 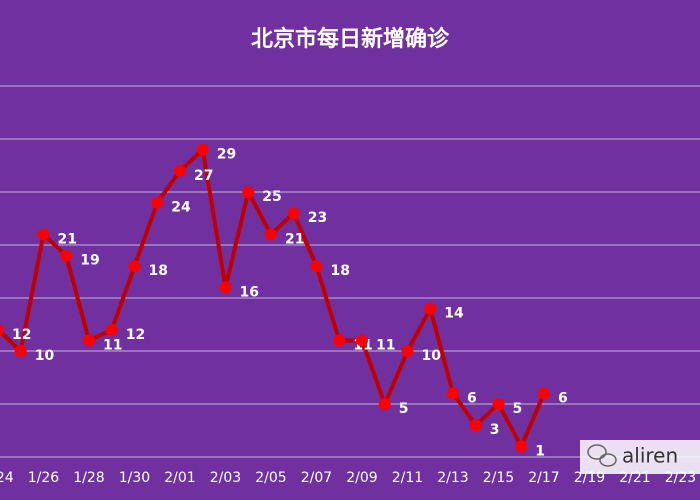 What do you see at coordinates (88, 478) in the screenshot?
I see `x-tick-label: 1/28` at bounding box center [88, 478].